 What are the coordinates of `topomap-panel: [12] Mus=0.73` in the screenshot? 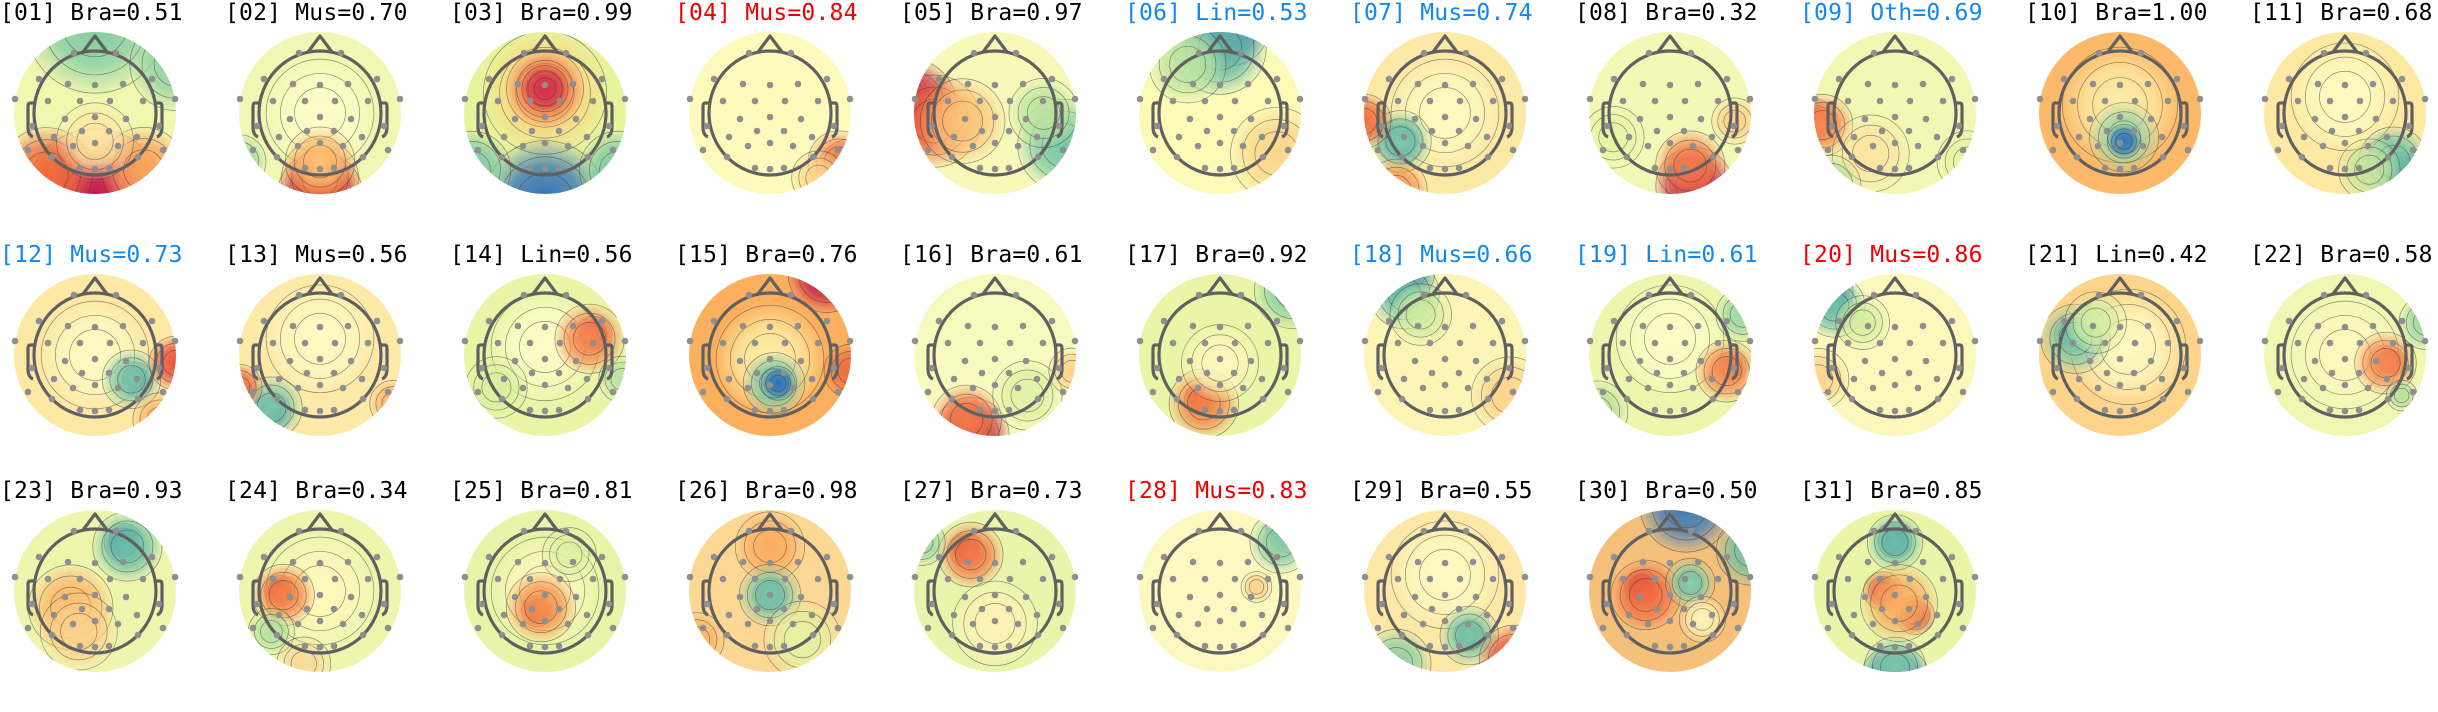 It's located at (112, 358).